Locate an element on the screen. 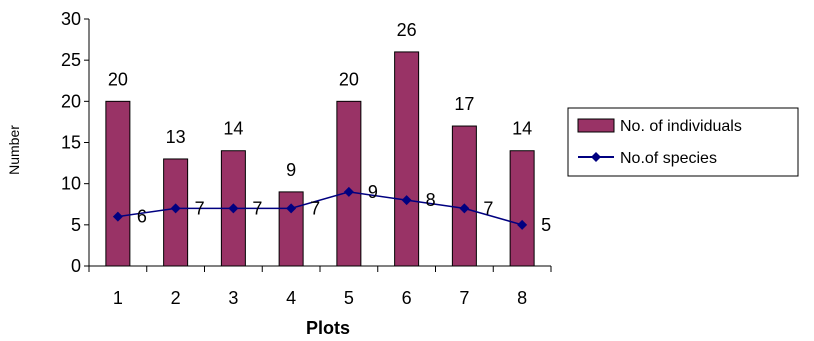  x-tick-label-5: 5 is located at coordinates (349, 298).